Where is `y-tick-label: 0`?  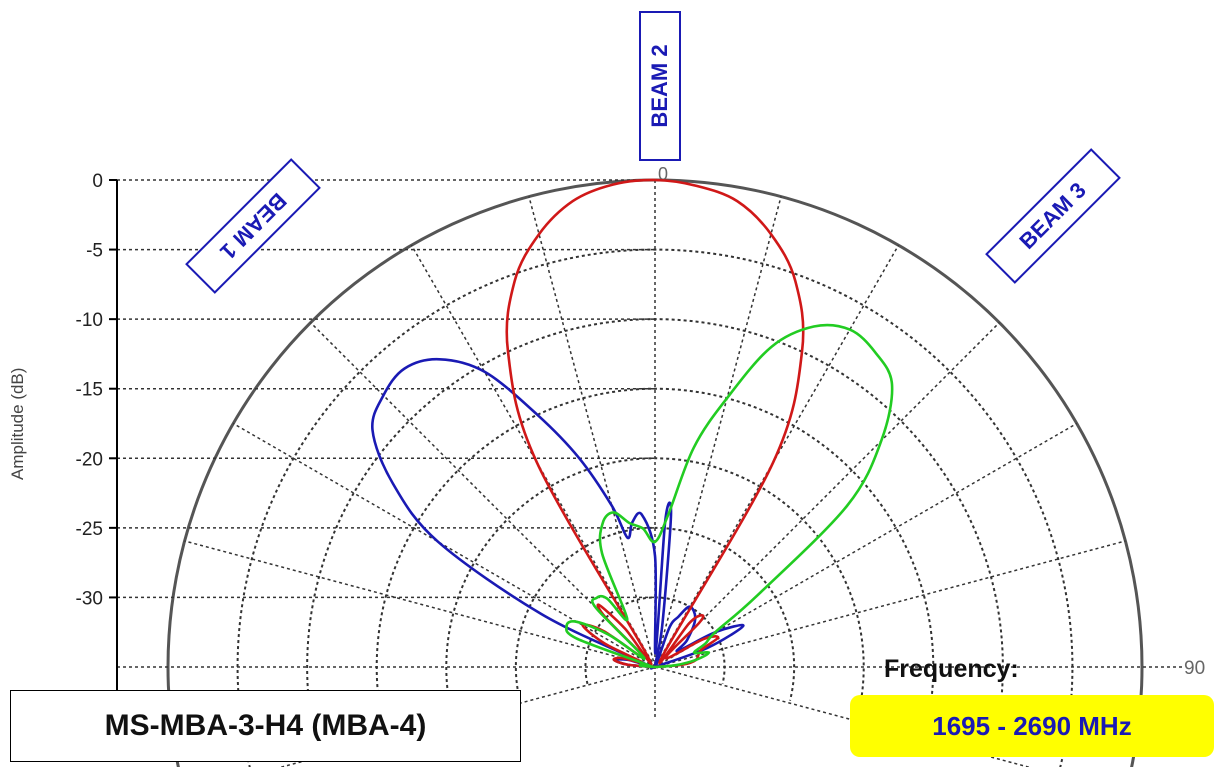 y-tick-label: 0 is located at coordinates (97, 181).